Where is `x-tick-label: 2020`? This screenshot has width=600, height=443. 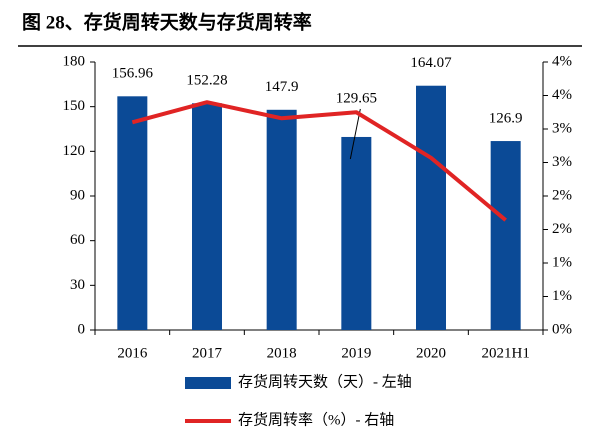
x-tick-label: 2020 is located at coordinates (431, 353).